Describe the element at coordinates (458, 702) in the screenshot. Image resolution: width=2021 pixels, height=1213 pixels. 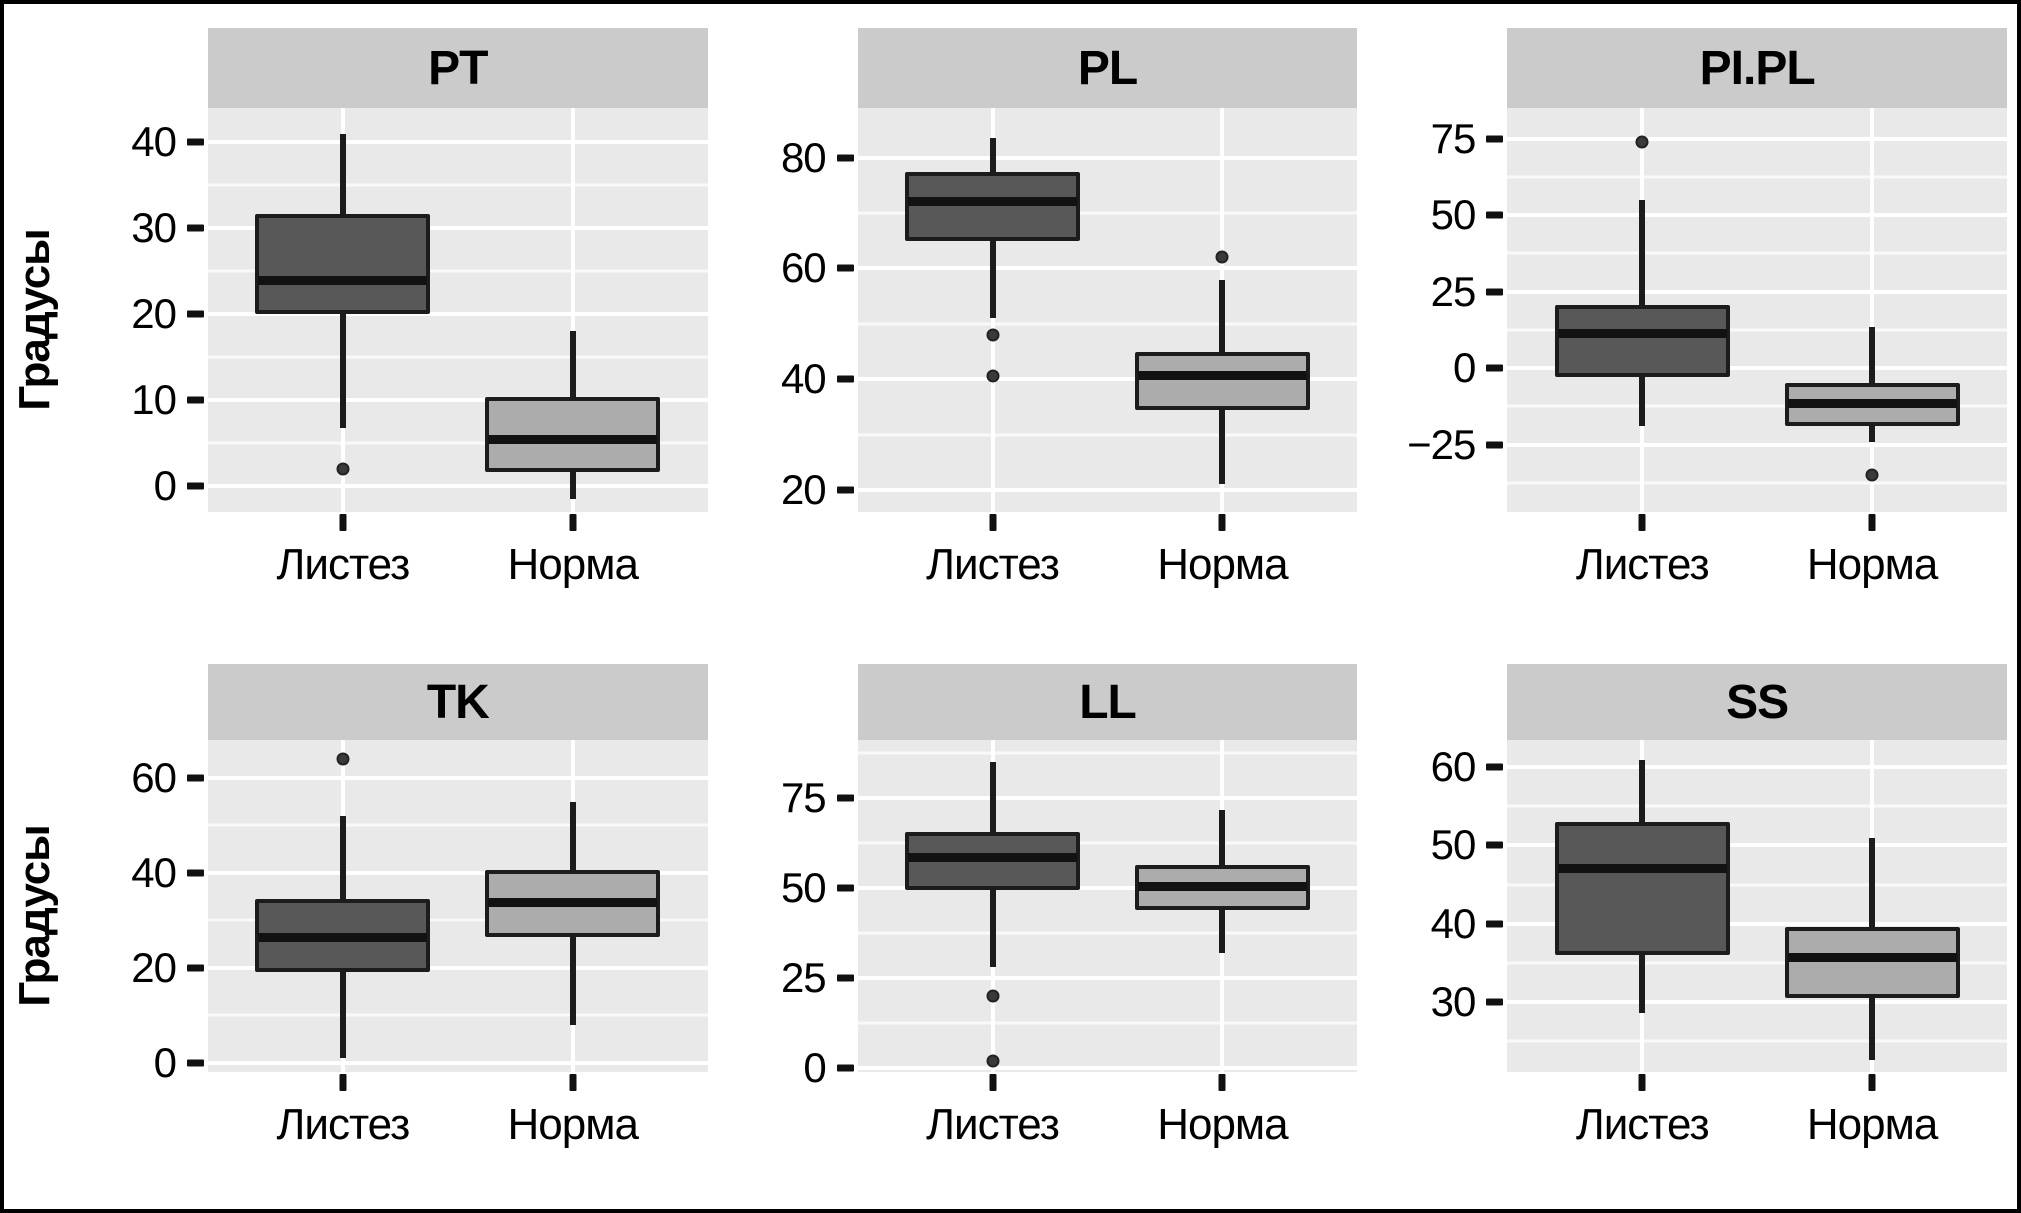
I see `facet-strip: TK` at that location.